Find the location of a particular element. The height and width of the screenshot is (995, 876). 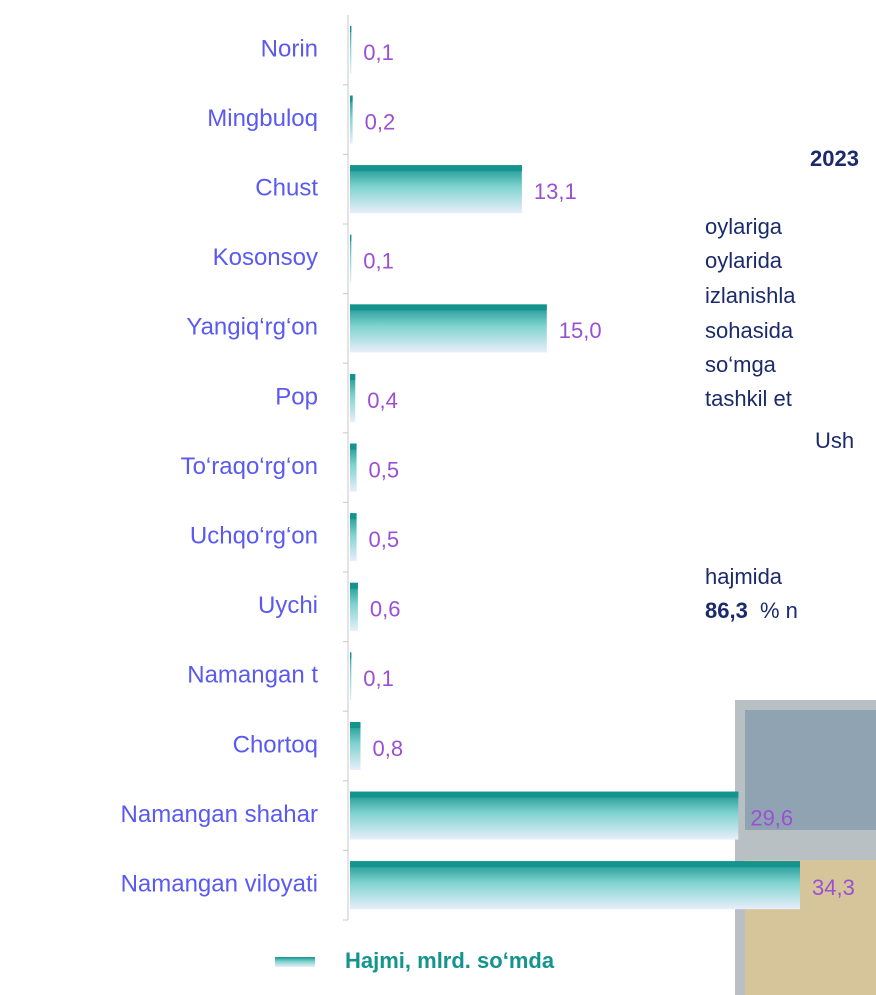

category-label: Chust is located at coordinates (286, 188).